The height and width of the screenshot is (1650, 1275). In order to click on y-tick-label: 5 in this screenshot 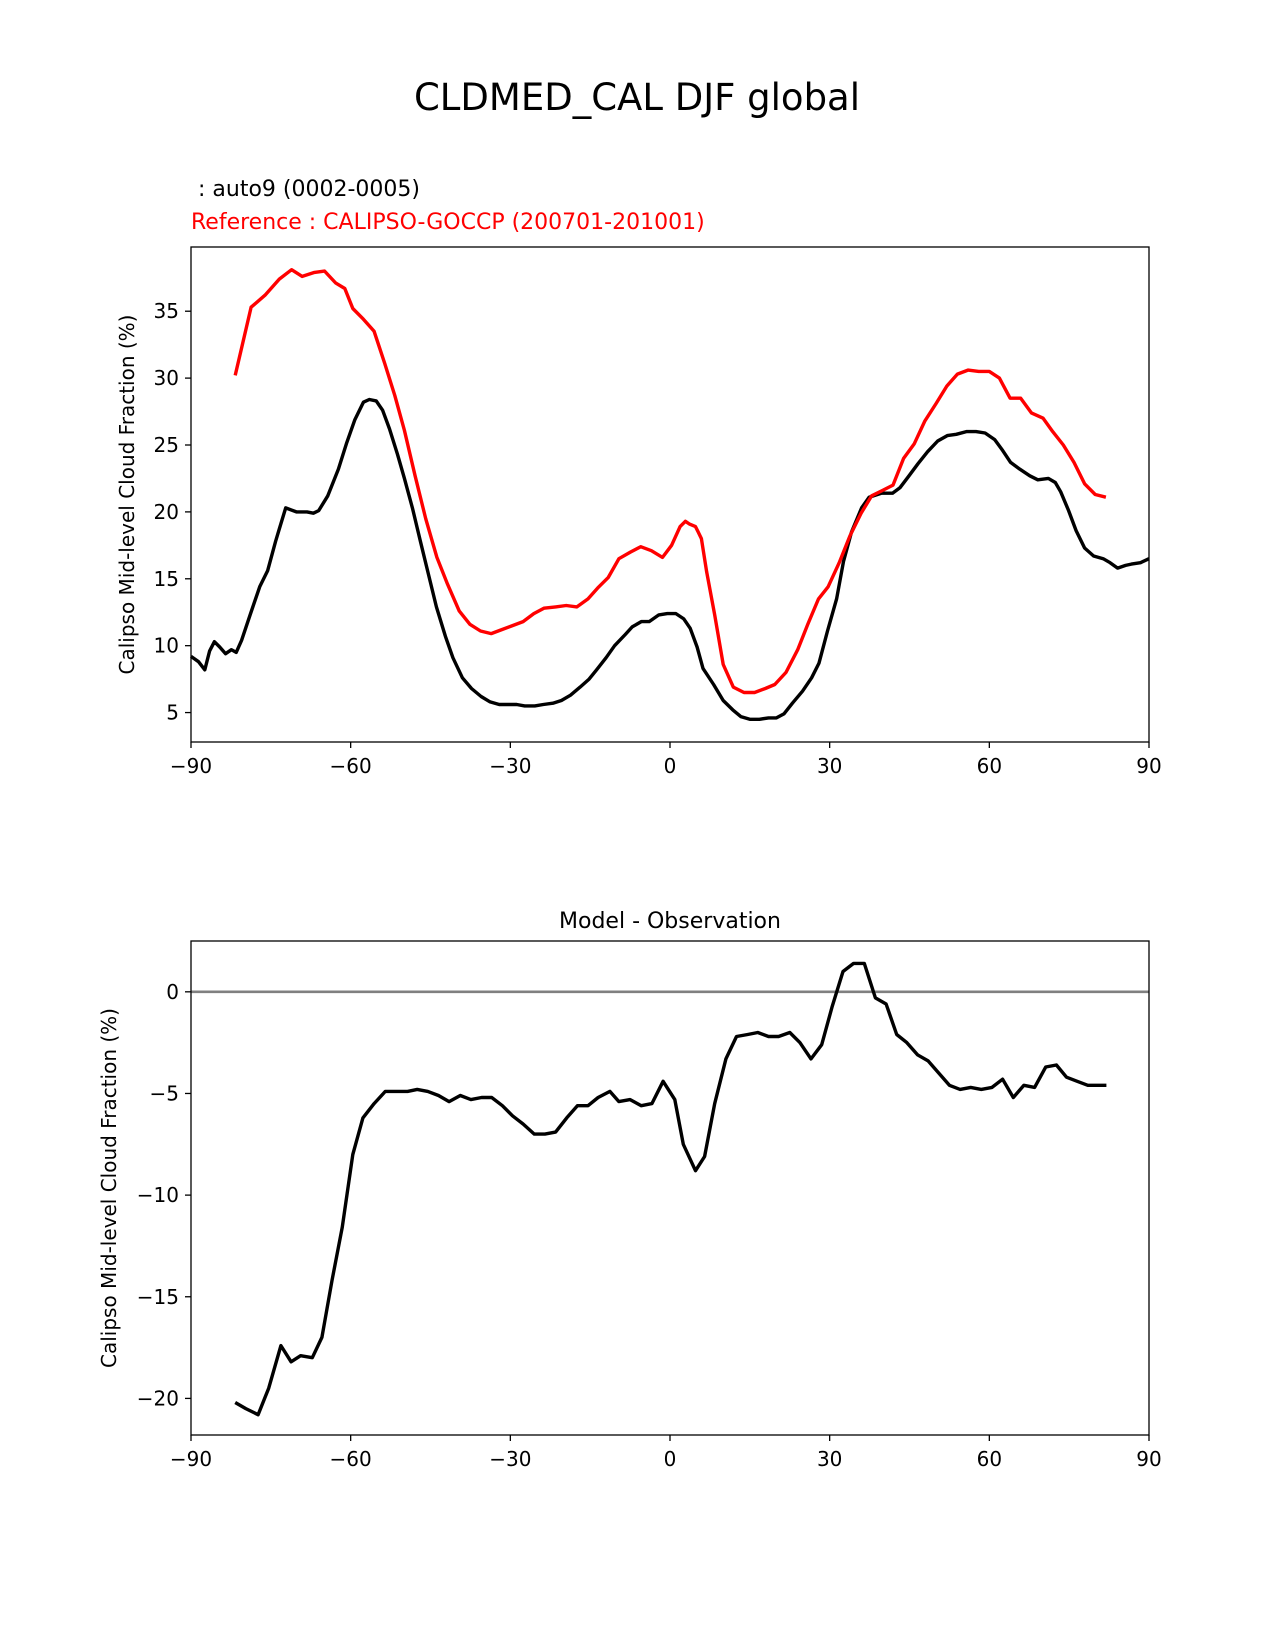, I will do `click(172, 713)`.